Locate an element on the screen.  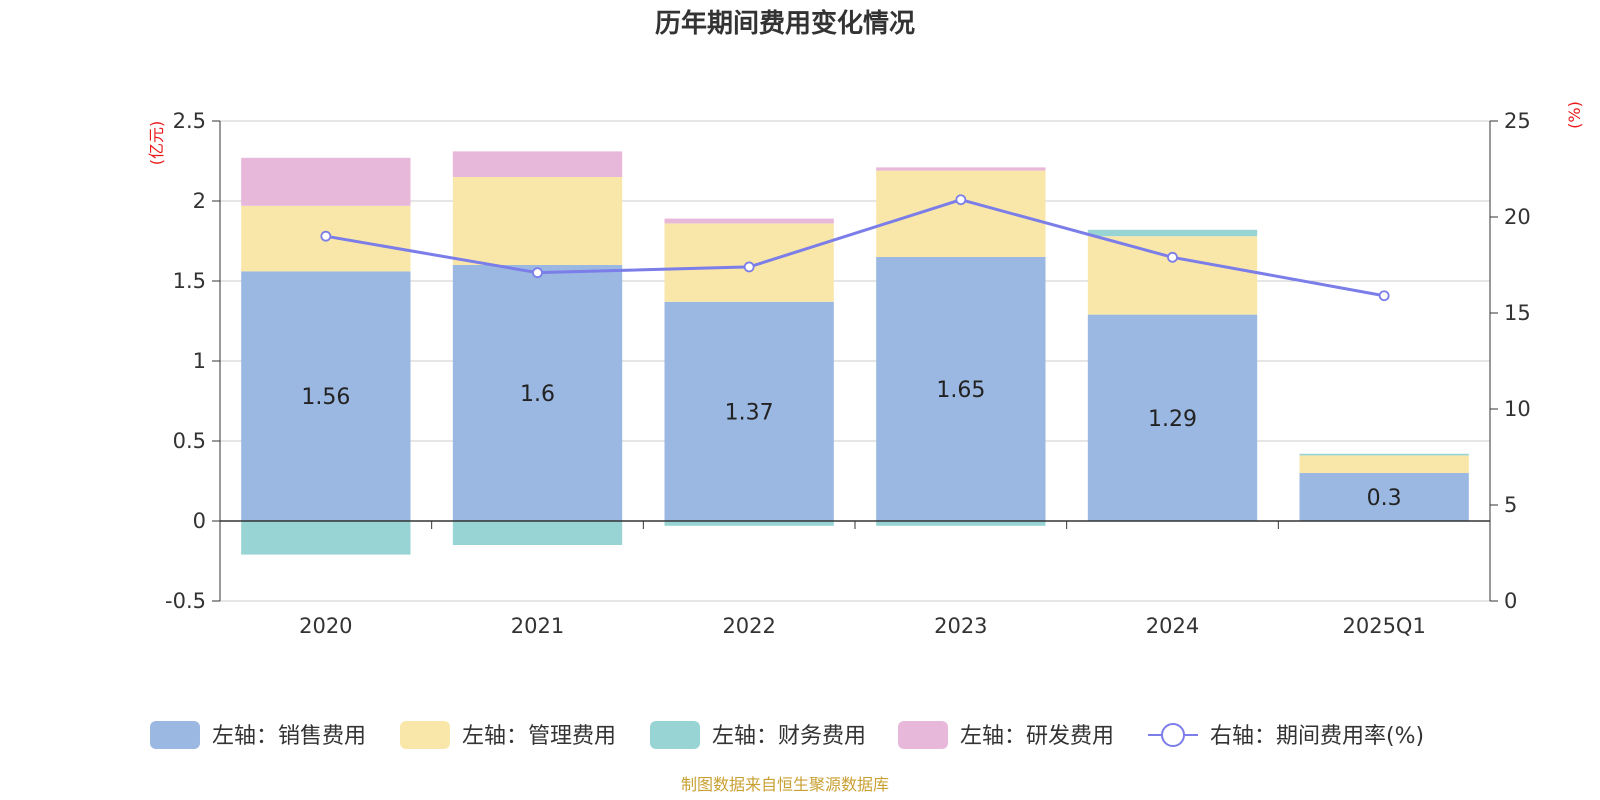
right-axis-tick-label: 10 is located at coordinates (1517, 409).